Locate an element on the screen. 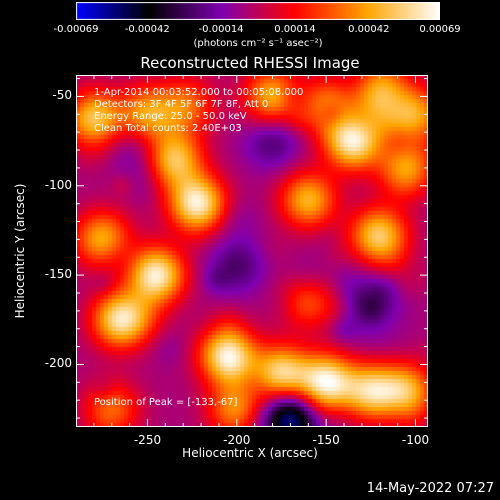  annotation-energy-range: Energy Range: 25.0 - 50.0 keV is located at coordinates (170, 116).